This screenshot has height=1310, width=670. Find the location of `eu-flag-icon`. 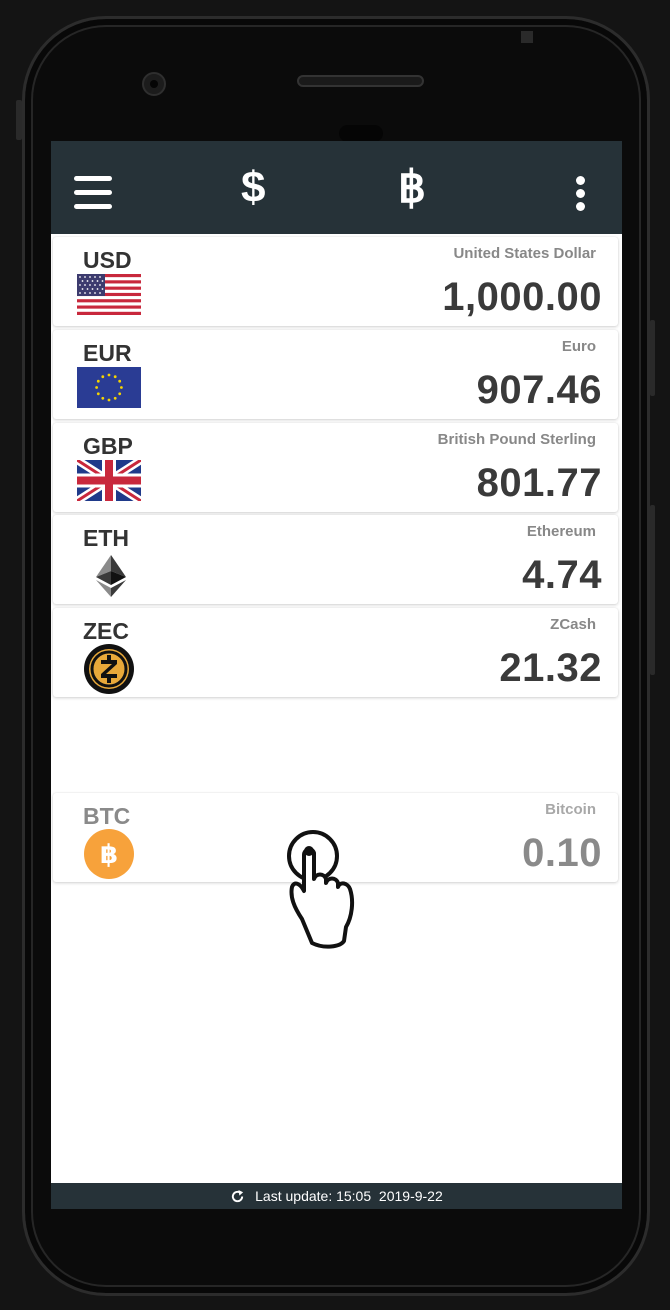

eu-flag-icon is located at coordinates (109, 387).